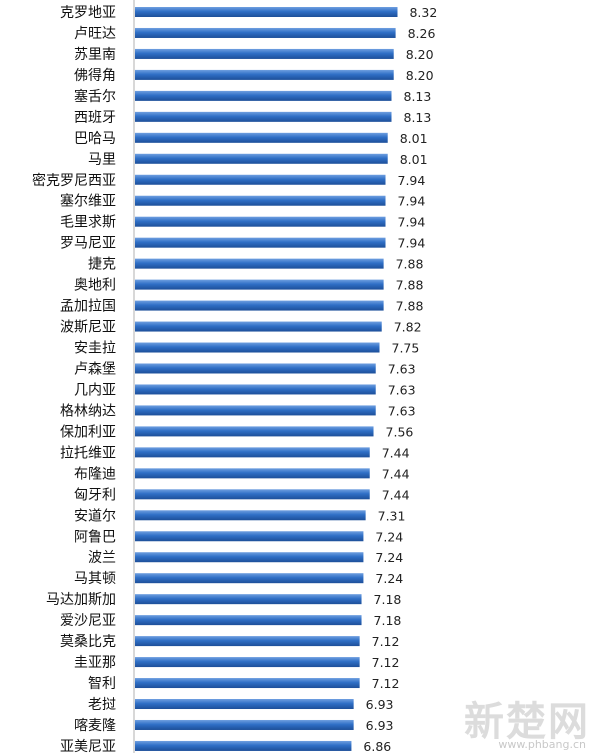  I want to click on category-label: 爱沙尼亚, so click(88, 621).